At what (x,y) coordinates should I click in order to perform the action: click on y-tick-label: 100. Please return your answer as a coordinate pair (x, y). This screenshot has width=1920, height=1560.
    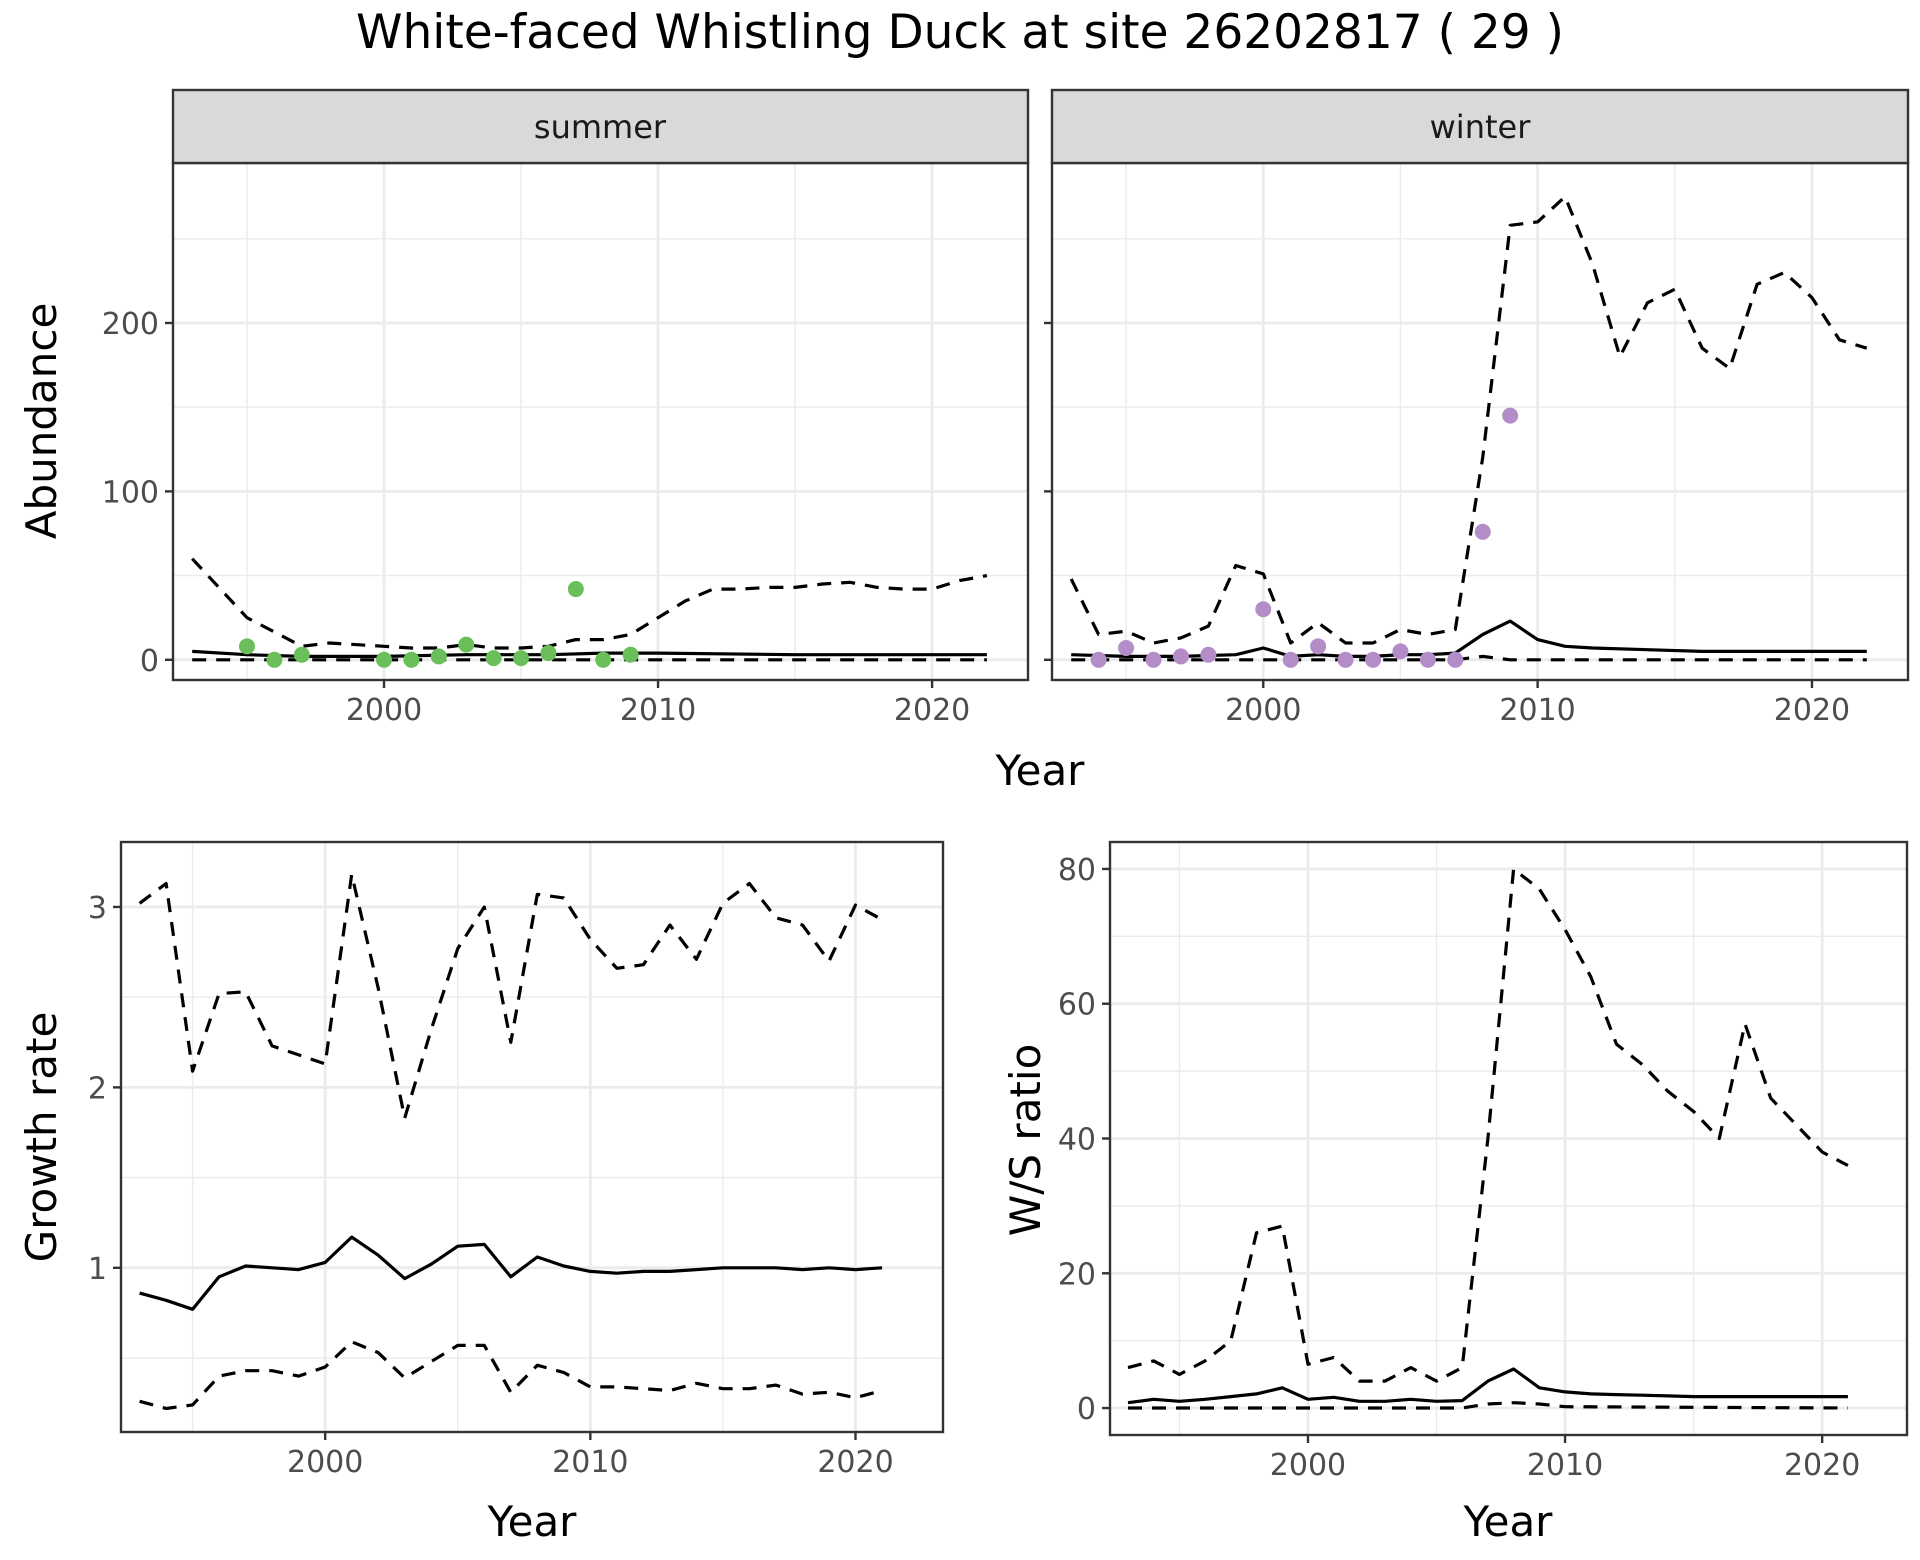
    Looking at the image, I should click on (130, 492).